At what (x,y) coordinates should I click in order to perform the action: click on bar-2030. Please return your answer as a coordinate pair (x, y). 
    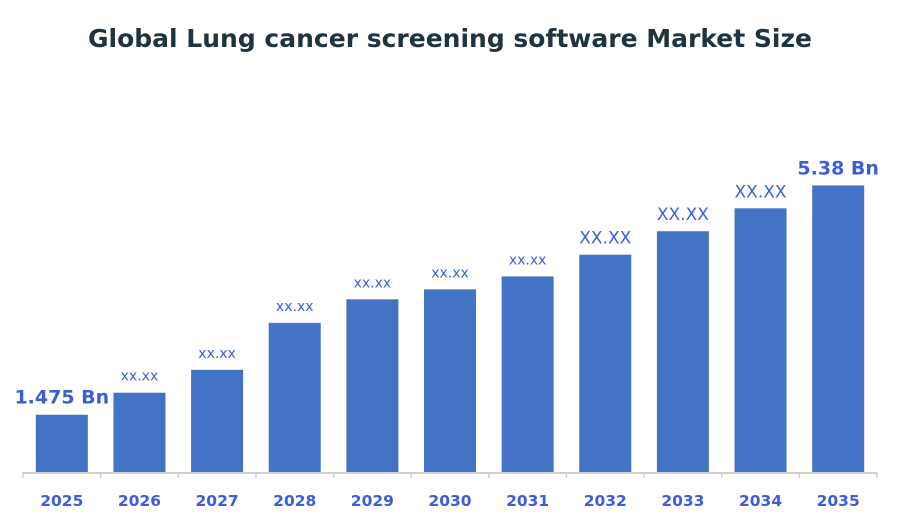
    Looking at the image, I should click on (450, 380).